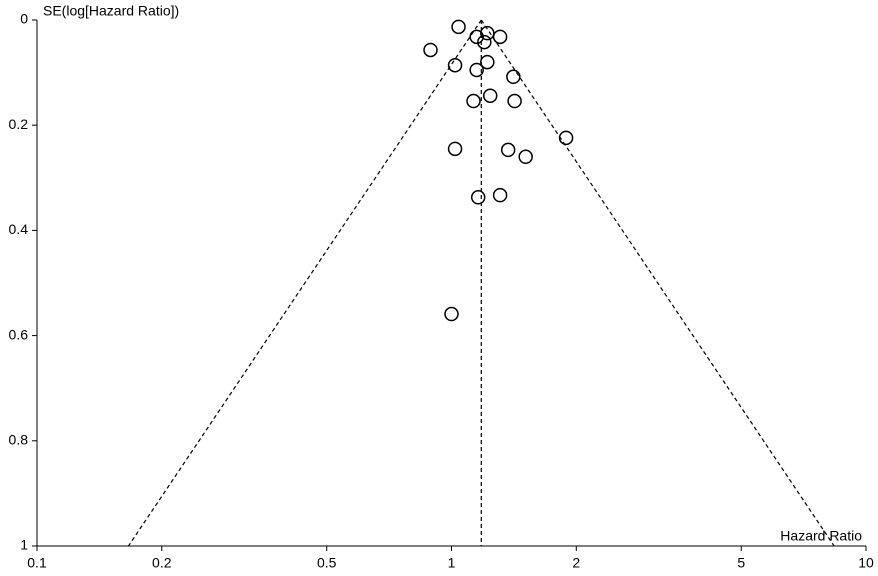  Describe the element at coordinates (37, 563) in the screenshot. I see `x-tick-label: 0.1` at that location.